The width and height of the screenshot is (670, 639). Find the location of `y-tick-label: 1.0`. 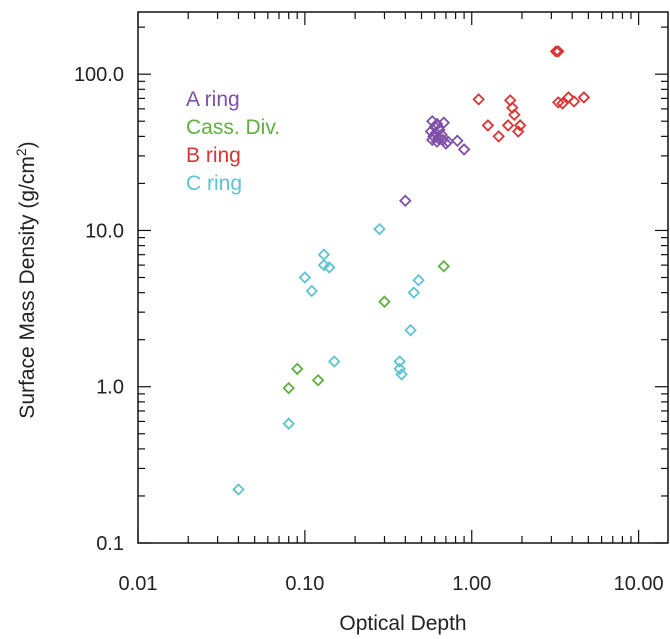

y-tick-label: 1.0 is located at coordinates (110, 388).